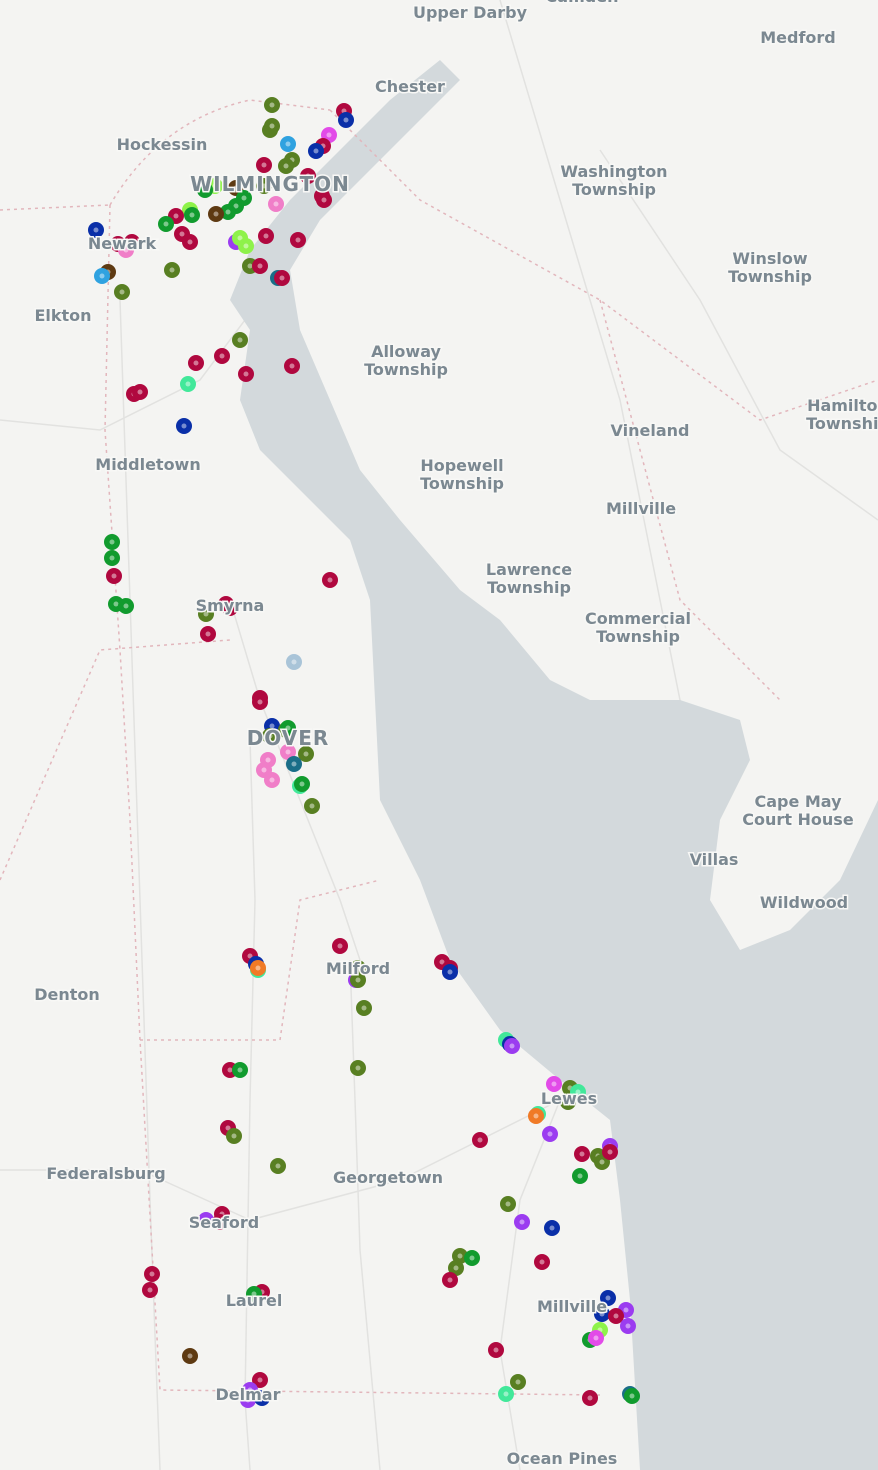 Image resolution: width=878 pixels, height=1470 pixels. What do you see at coordinates (410, 86) in the screenshot?
I see `place-label: Chester` at bounding box center [410, 86].